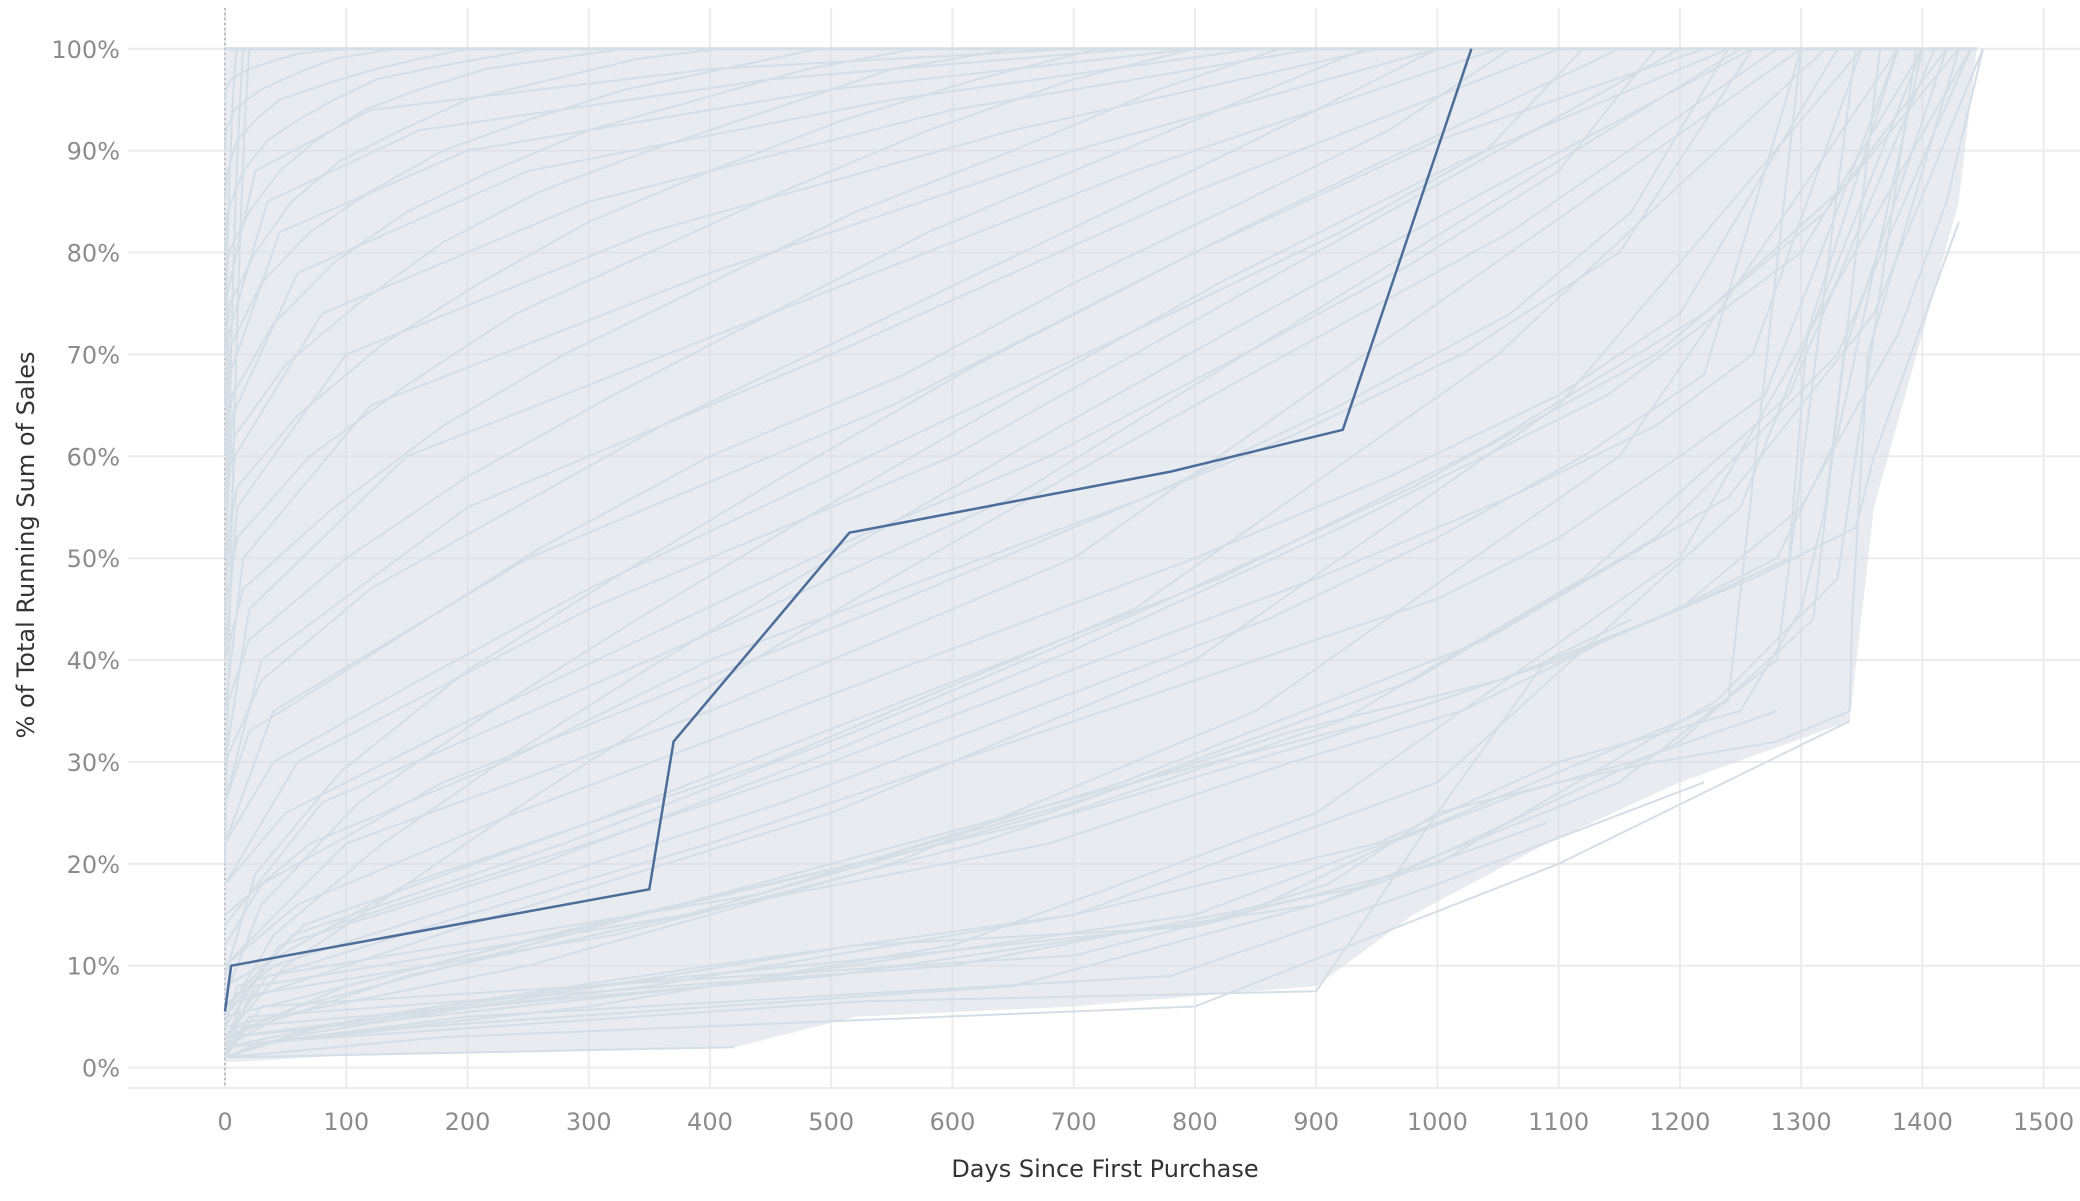 This screenshot has height=1201, width=2080. What do you see at coordinates (93, 559) in the screenshot?
I see `y-tick-label: 50%` at bounding box center [93, 559].